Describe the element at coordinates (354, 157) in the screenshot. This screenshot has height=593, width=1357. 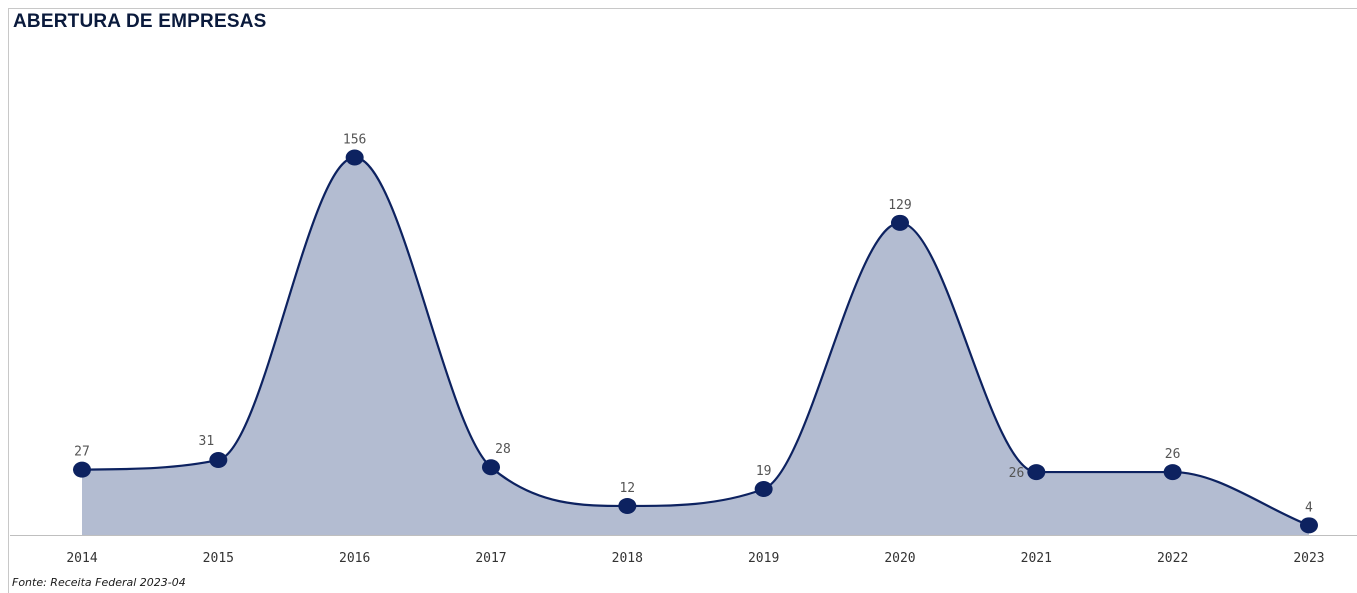
I see `data-point-2016` at that location.